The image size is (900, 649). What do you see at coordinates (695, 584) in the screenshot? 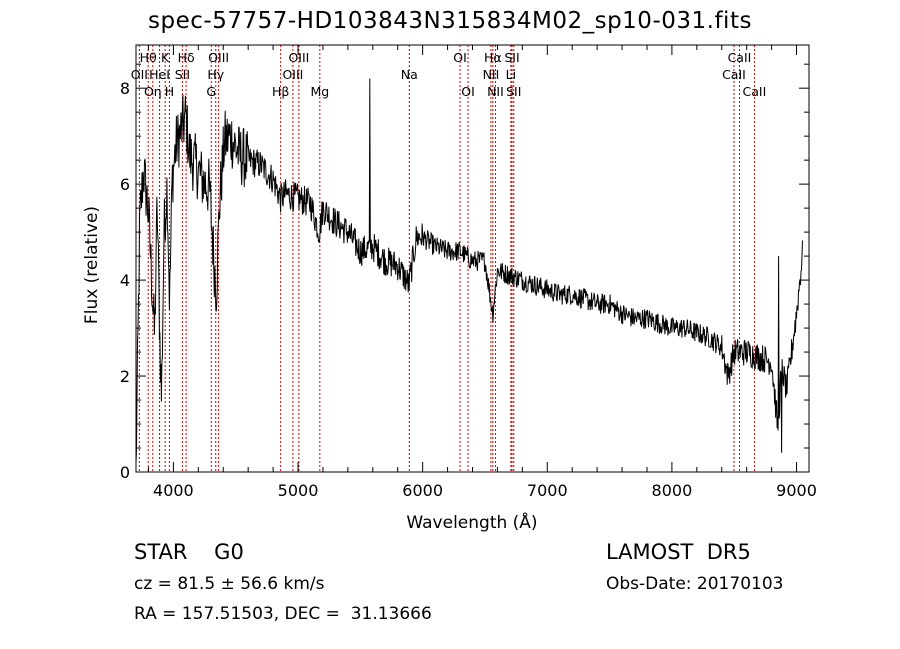
I see `observation-date: Obs-Date: 20170103` at bounding box center [695, 584].